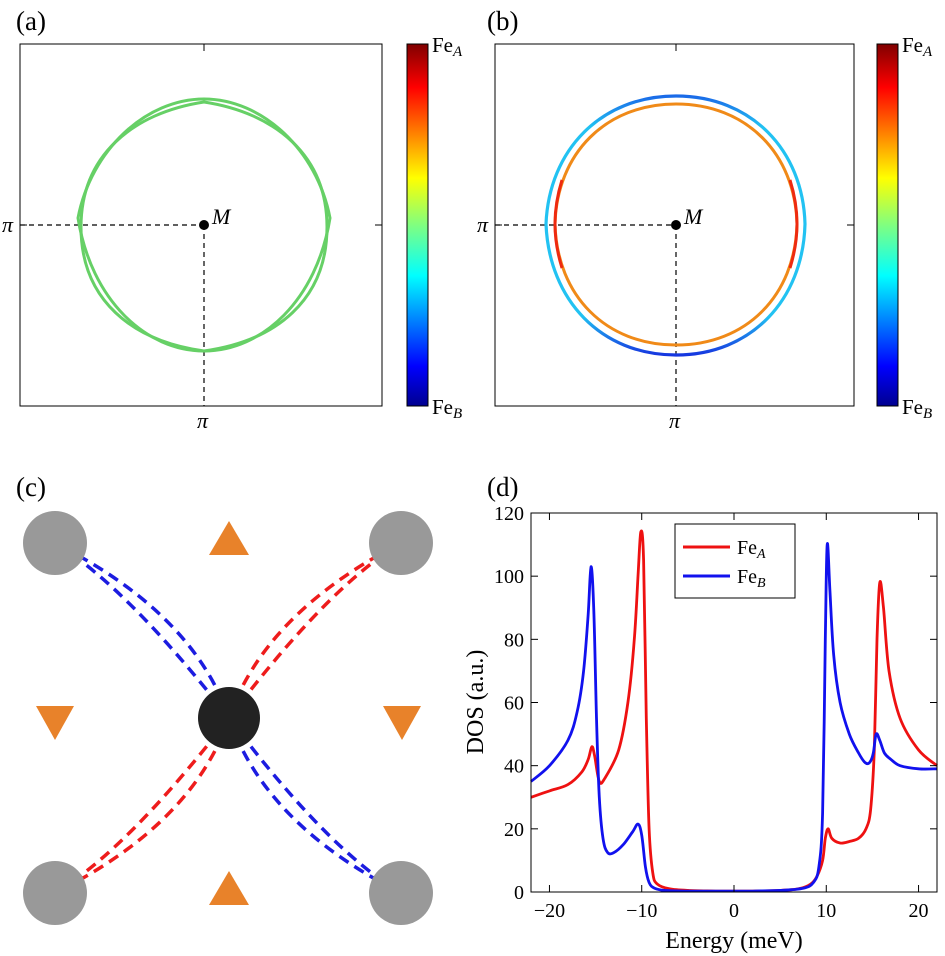 Image resolution: width=945 pixels, height=956 pixels. Describe the element at coordinates (514, 767) in the screenshot. I see `y-tick-label-40: 40` at that location.